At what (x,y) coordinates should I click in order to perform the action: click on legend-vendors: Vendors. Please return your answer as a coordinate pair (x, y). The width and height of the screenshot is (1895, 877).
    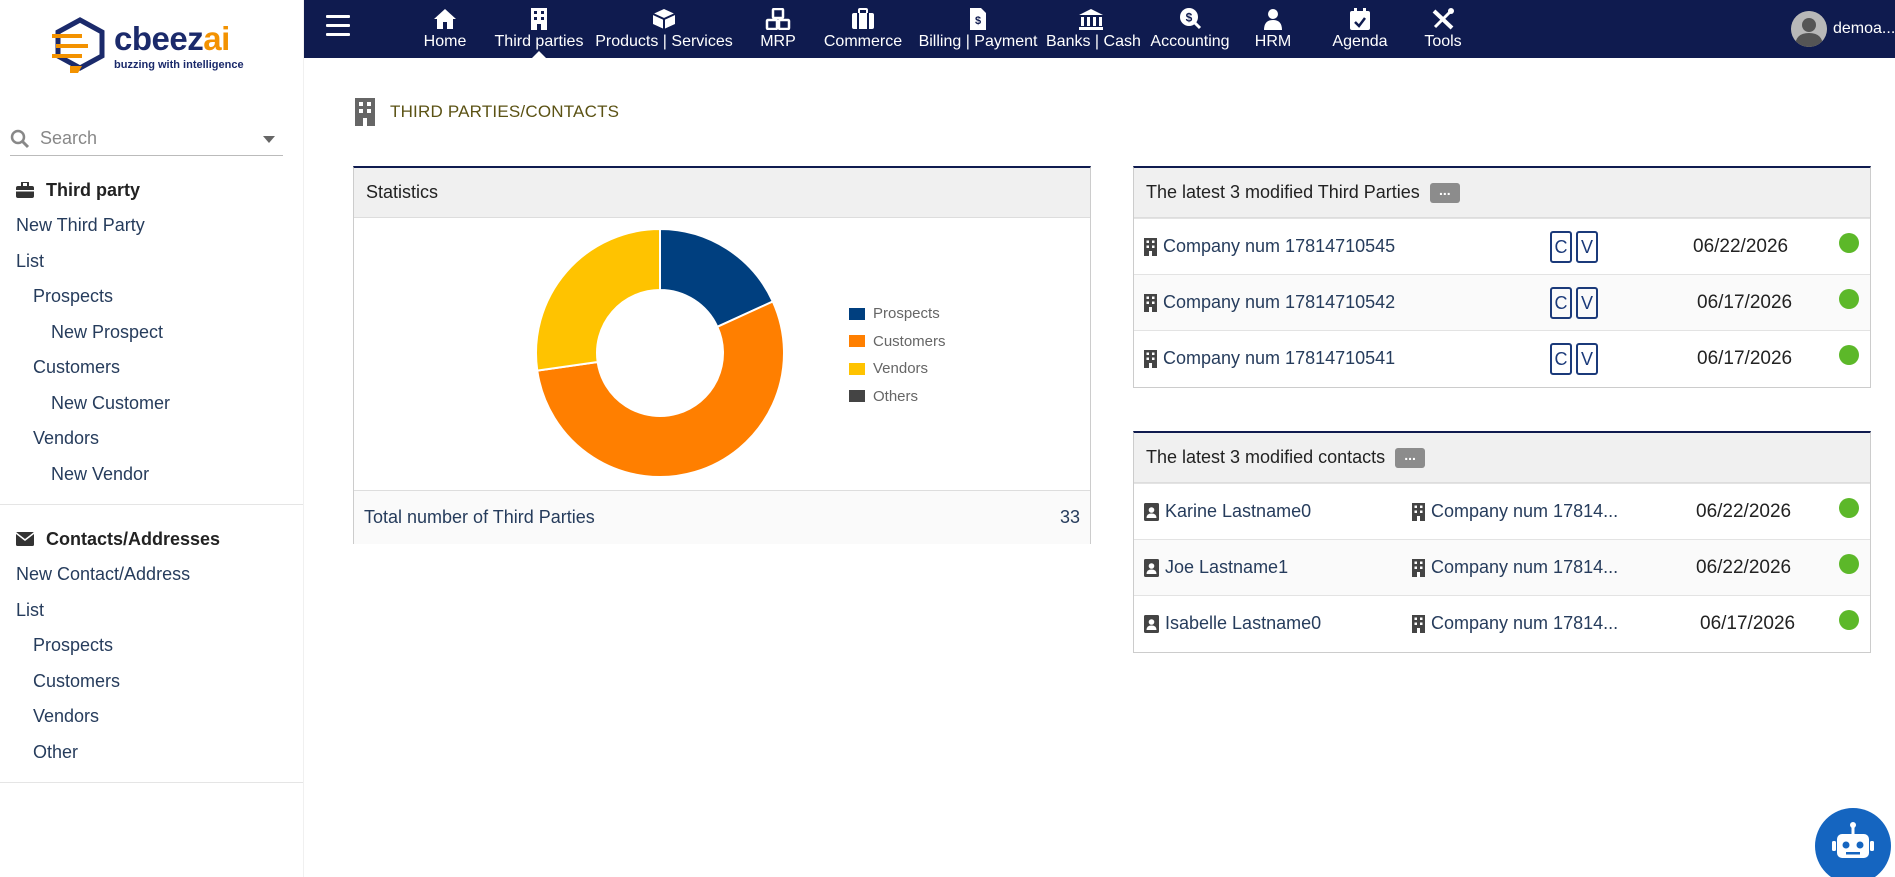
    Looking at the image, I should click on (897, 369).